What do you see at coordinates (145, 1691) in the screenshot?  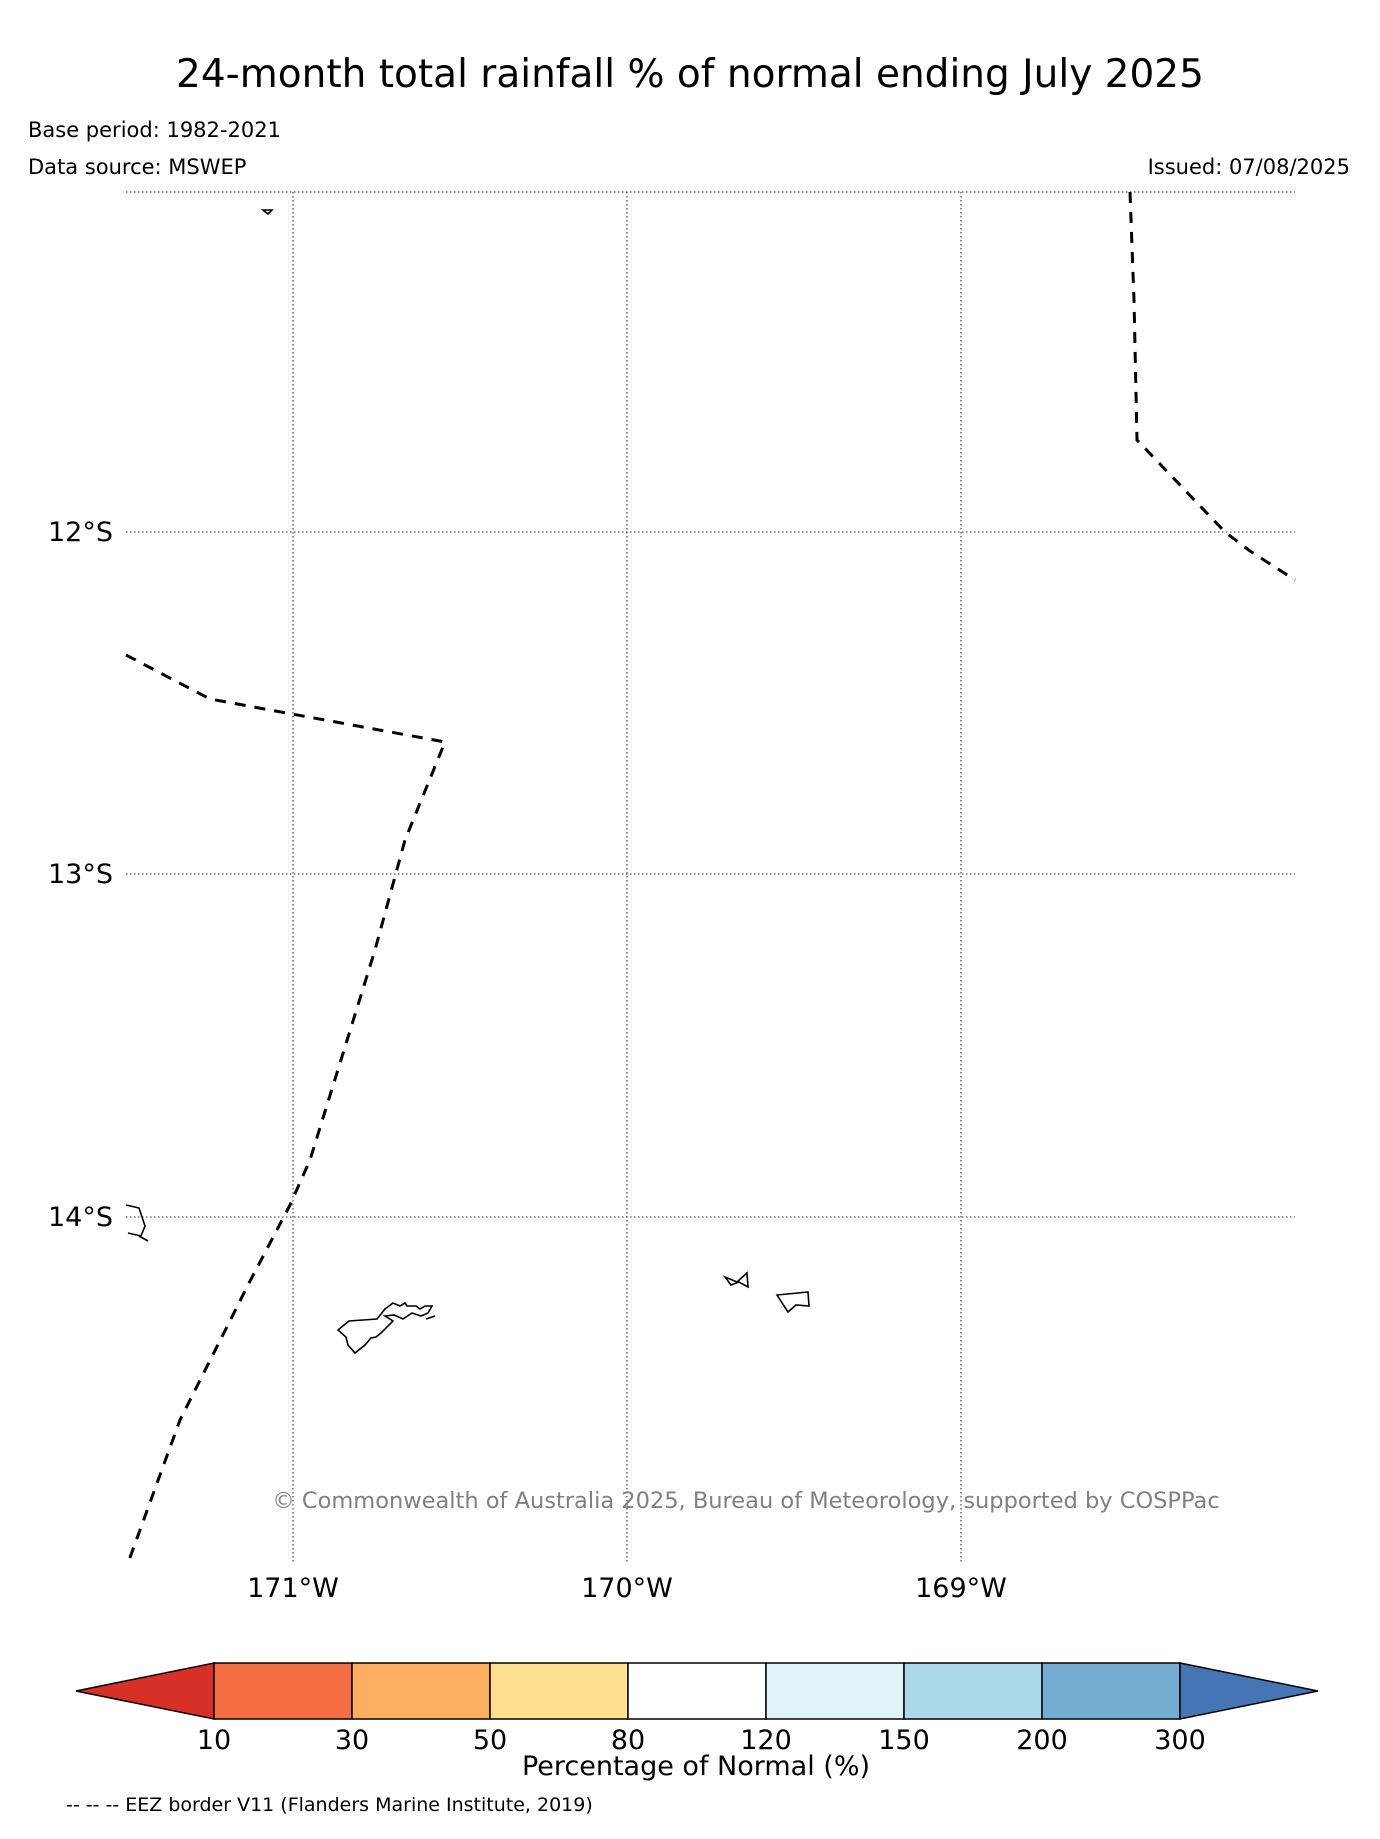 I see `colorbar-extend-low` at bounding box center [145, 1691].